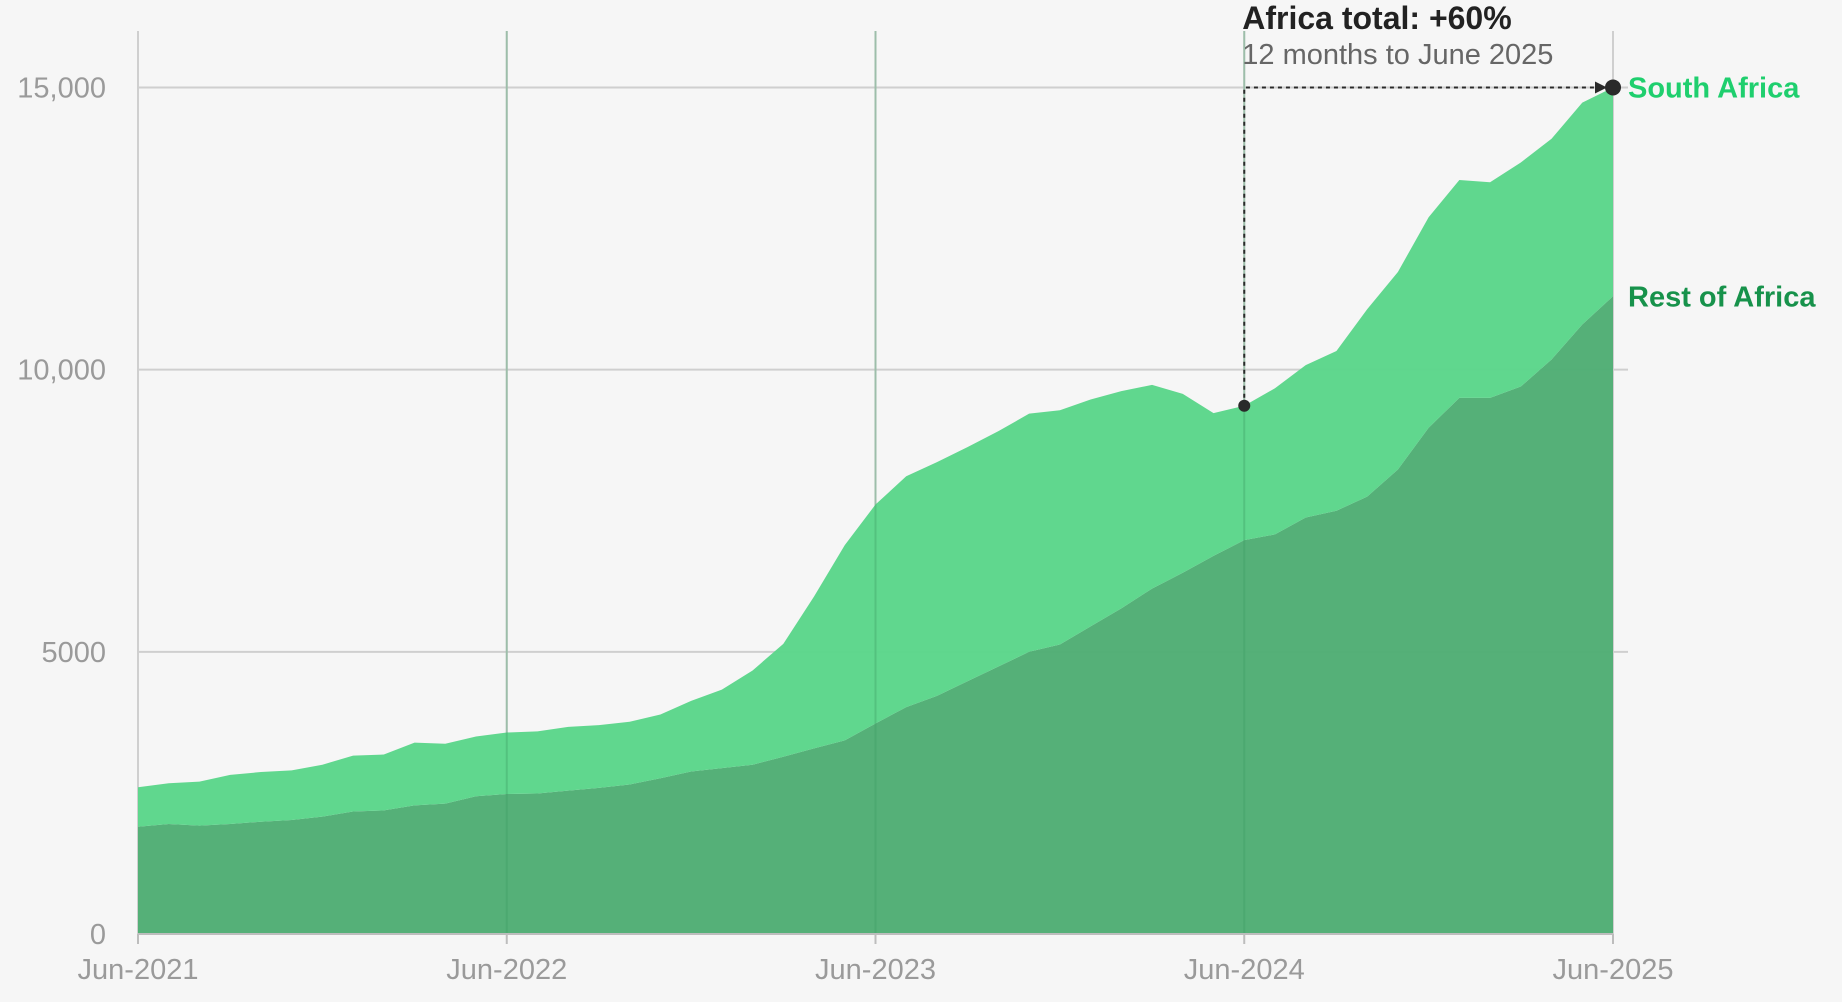  Describe the element at coordinates (875, 970) in the screenshot. I see `x-tick-label: Jun-2023` at that location.